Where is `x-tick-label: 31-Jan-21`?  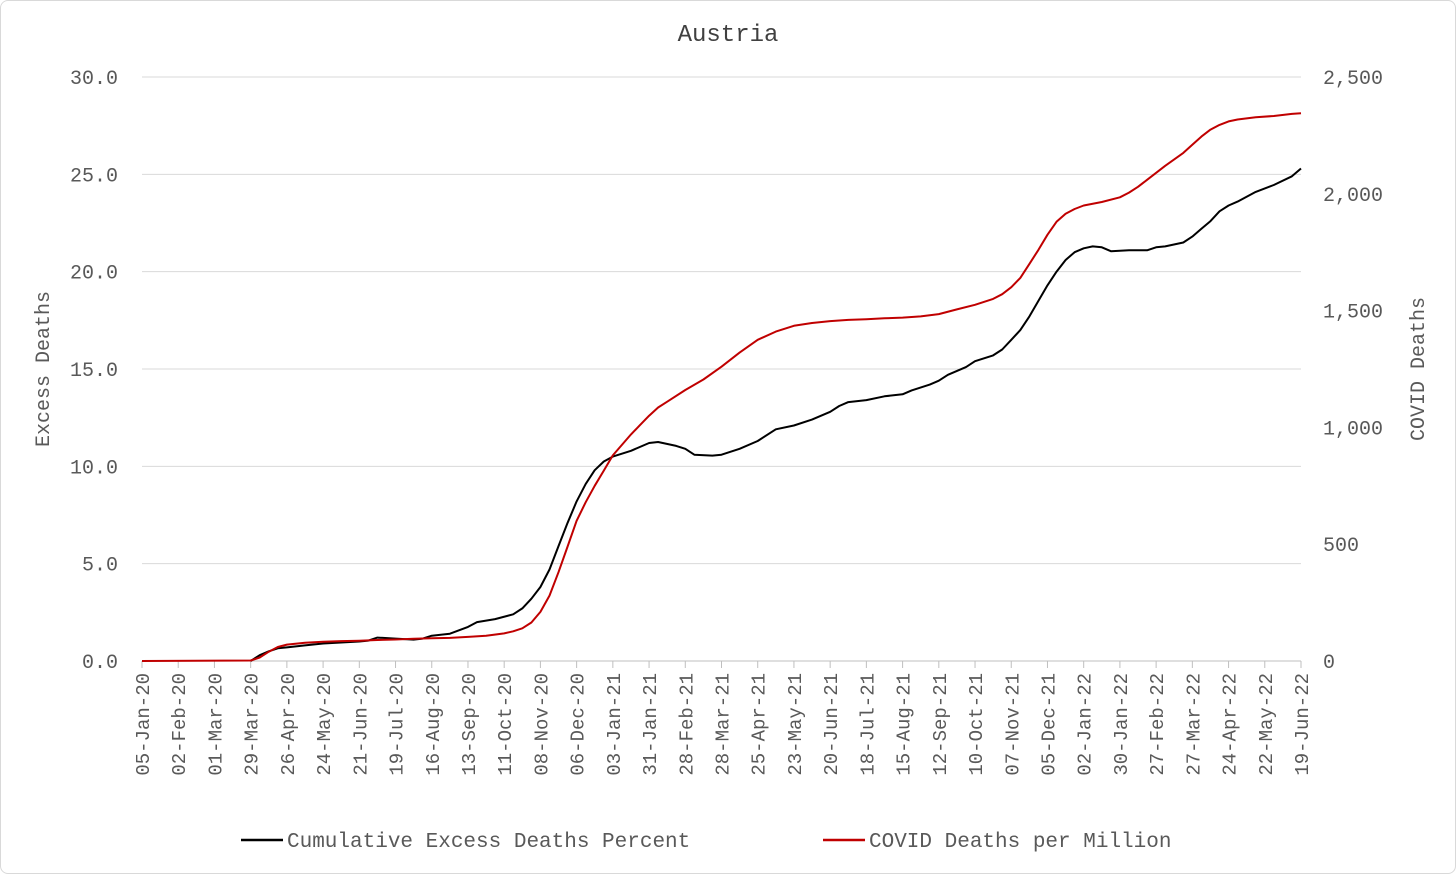
x-tick-label: 31-Jan-21 is located at coordinates (651, 724).